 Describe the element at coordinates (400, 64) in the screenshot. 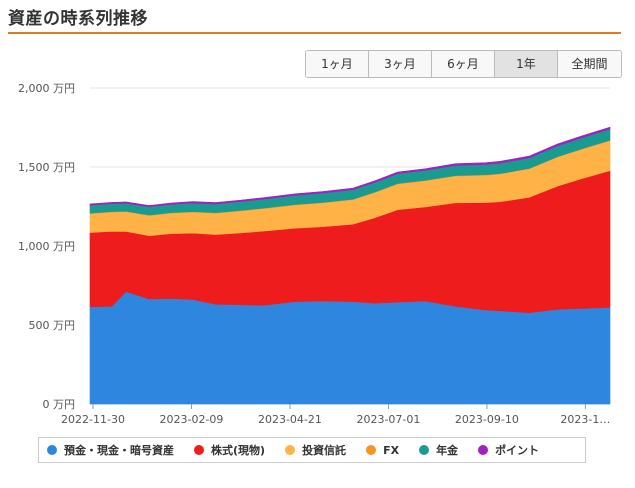

I see `range-button-3m: 3ヶ月` at that location.